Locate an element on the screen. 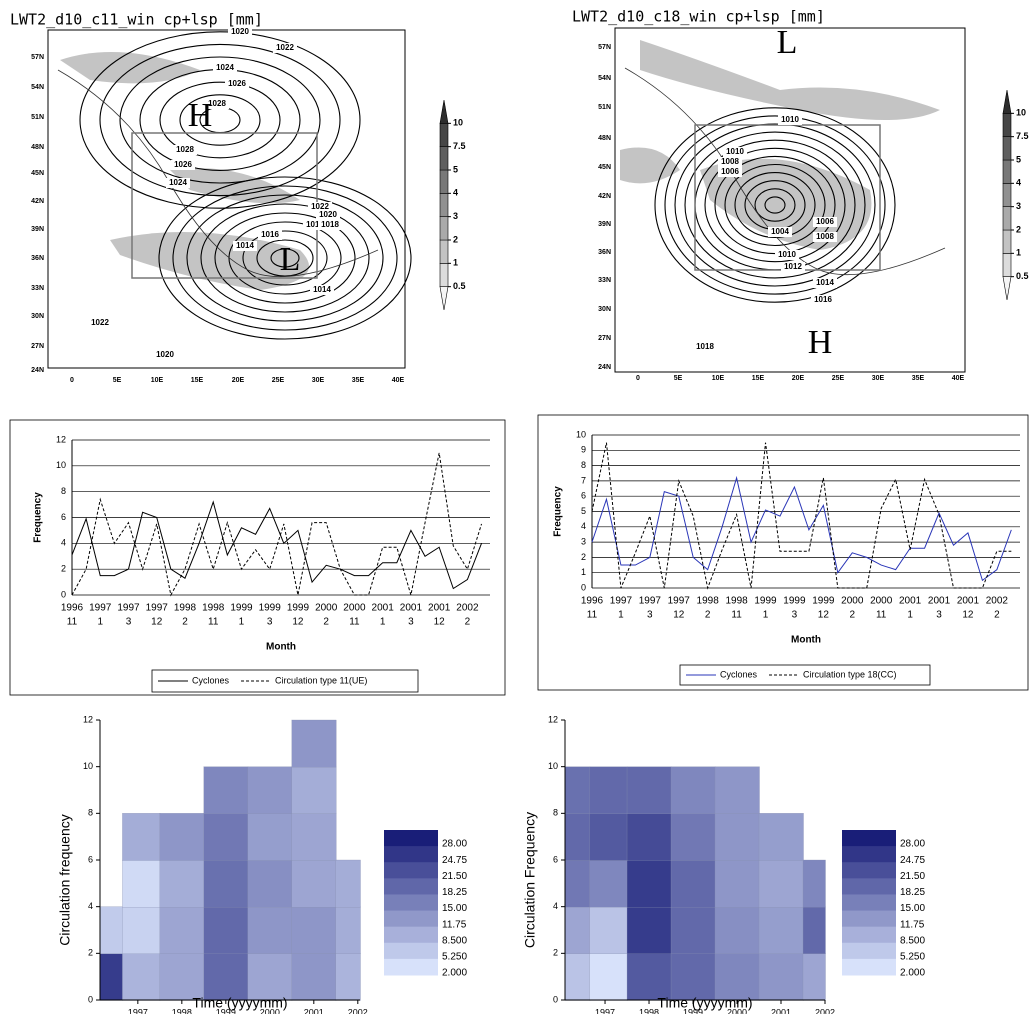 The image size is (1029, 1014). colorbar-label: 21.50 is located at coordinates (912, 876).